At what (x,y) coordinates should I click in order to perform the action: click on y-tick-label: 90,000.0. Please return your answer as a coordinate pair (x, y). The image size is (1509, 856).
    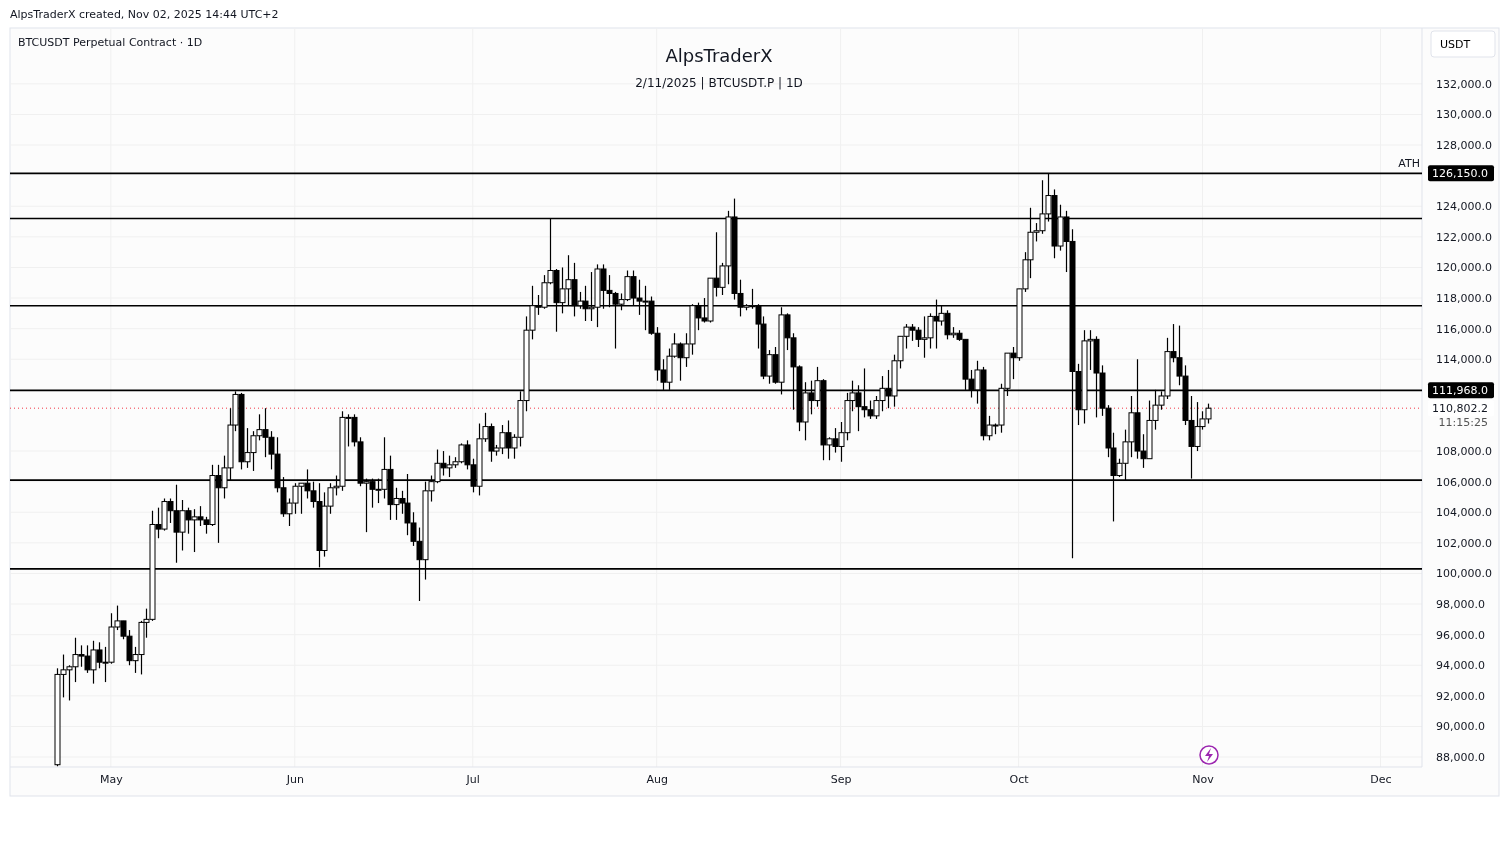
    Looking at the image, I should click on (1460, 727).